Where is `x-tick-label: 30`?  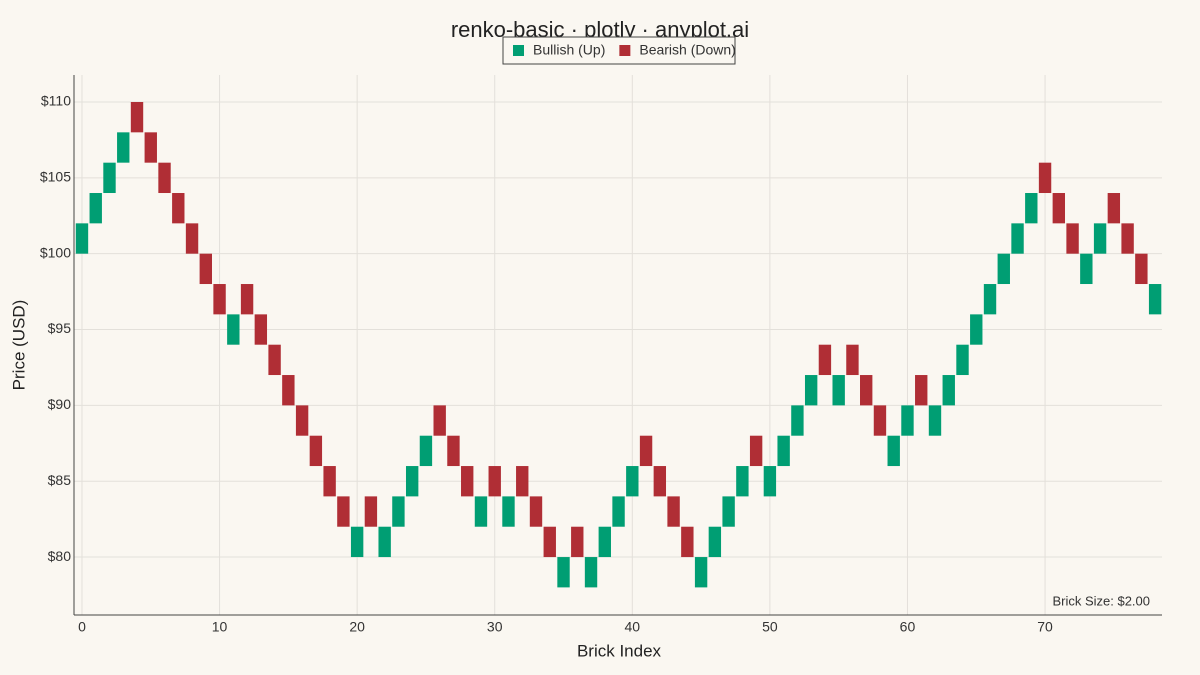 x-tick-label: 30 is located at coordinates (495, 627).